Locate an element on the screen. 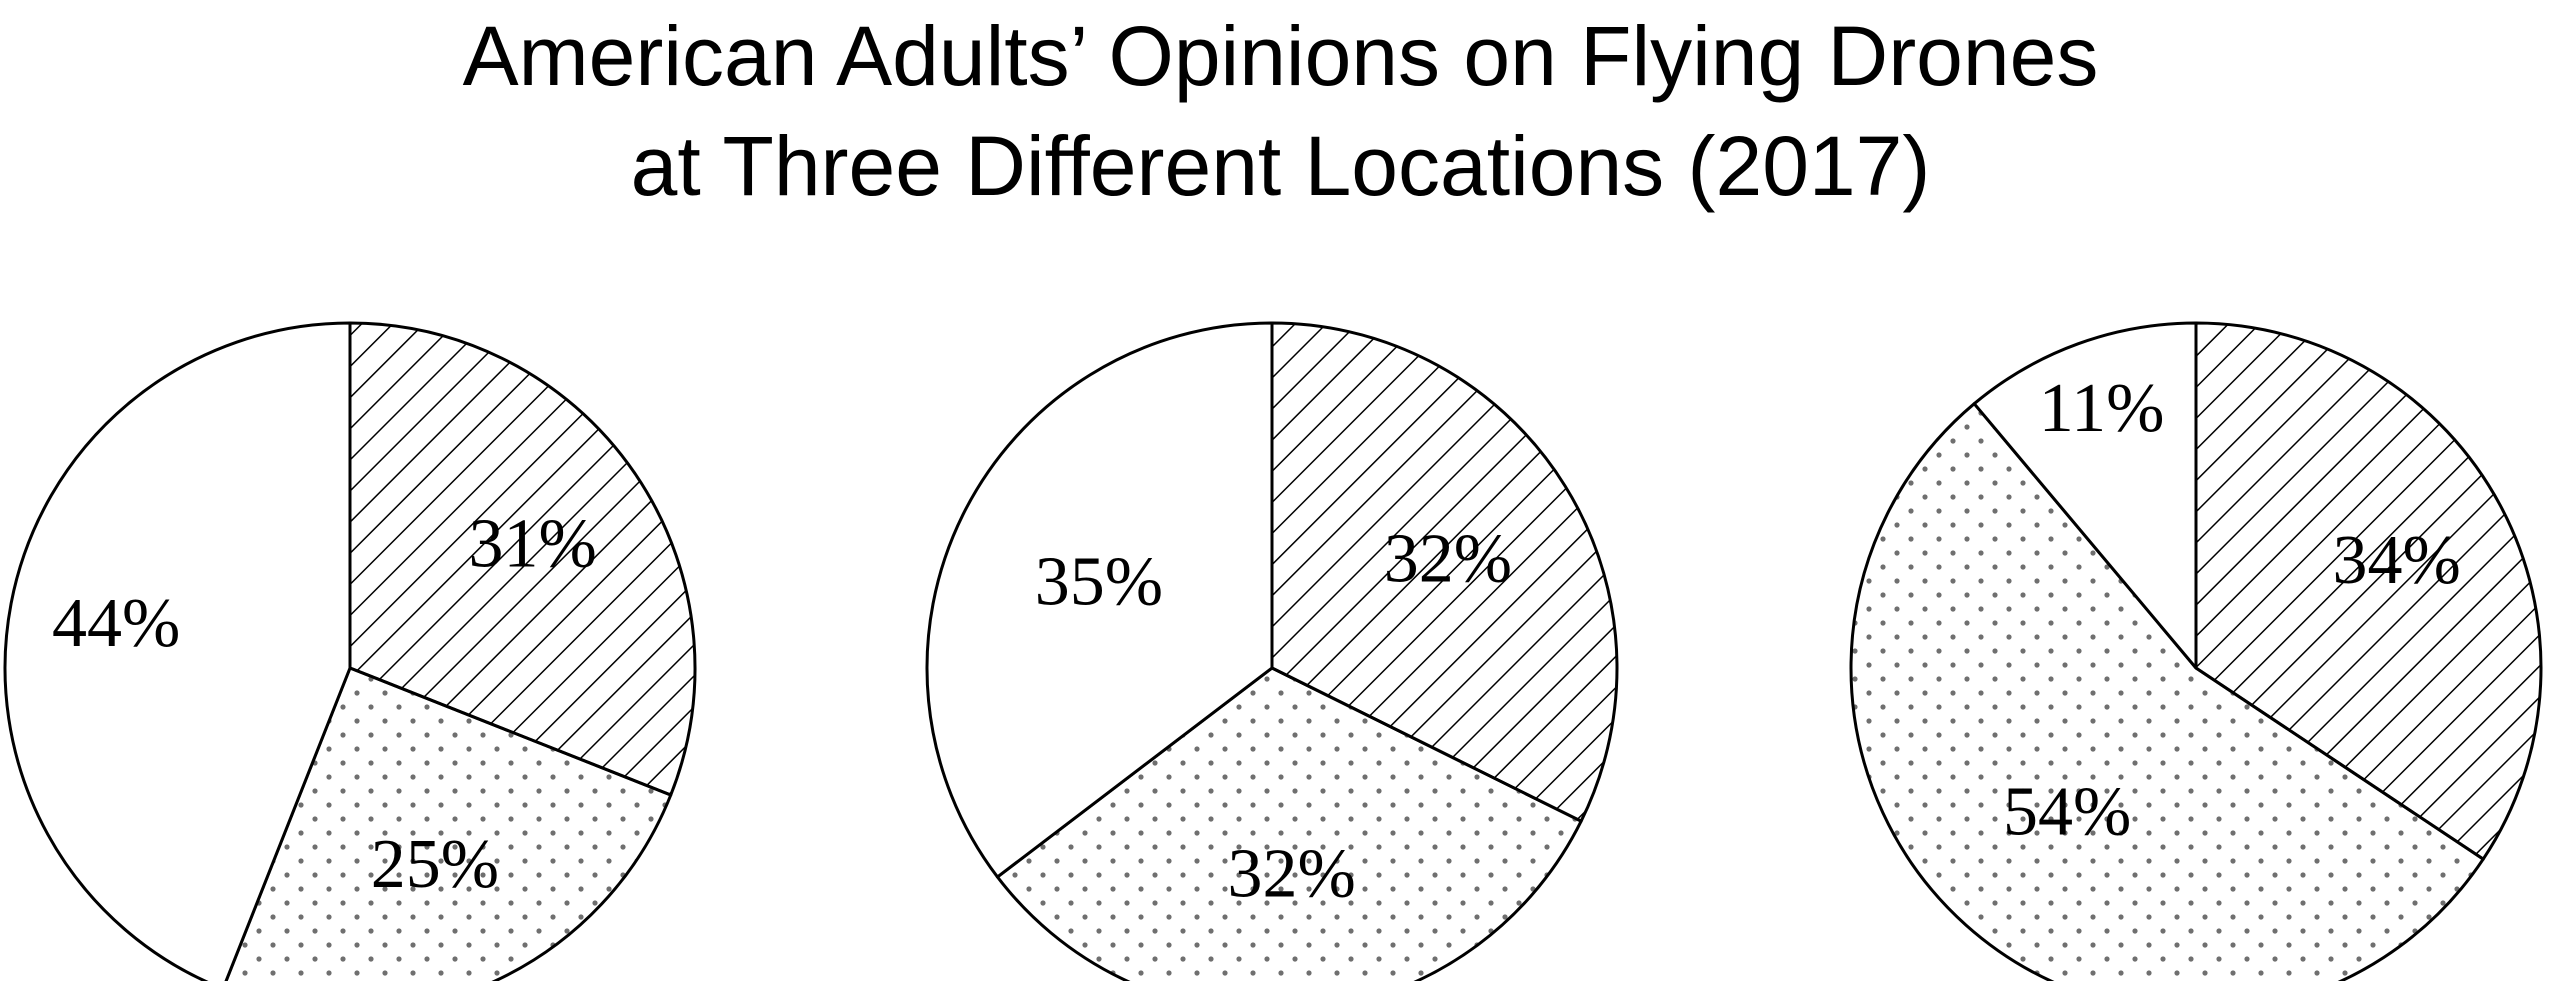 Image resolution: width=2561 pixels, height=981 pixels. pie-3-label-3: 11% is located at coordinates (2102, 408).